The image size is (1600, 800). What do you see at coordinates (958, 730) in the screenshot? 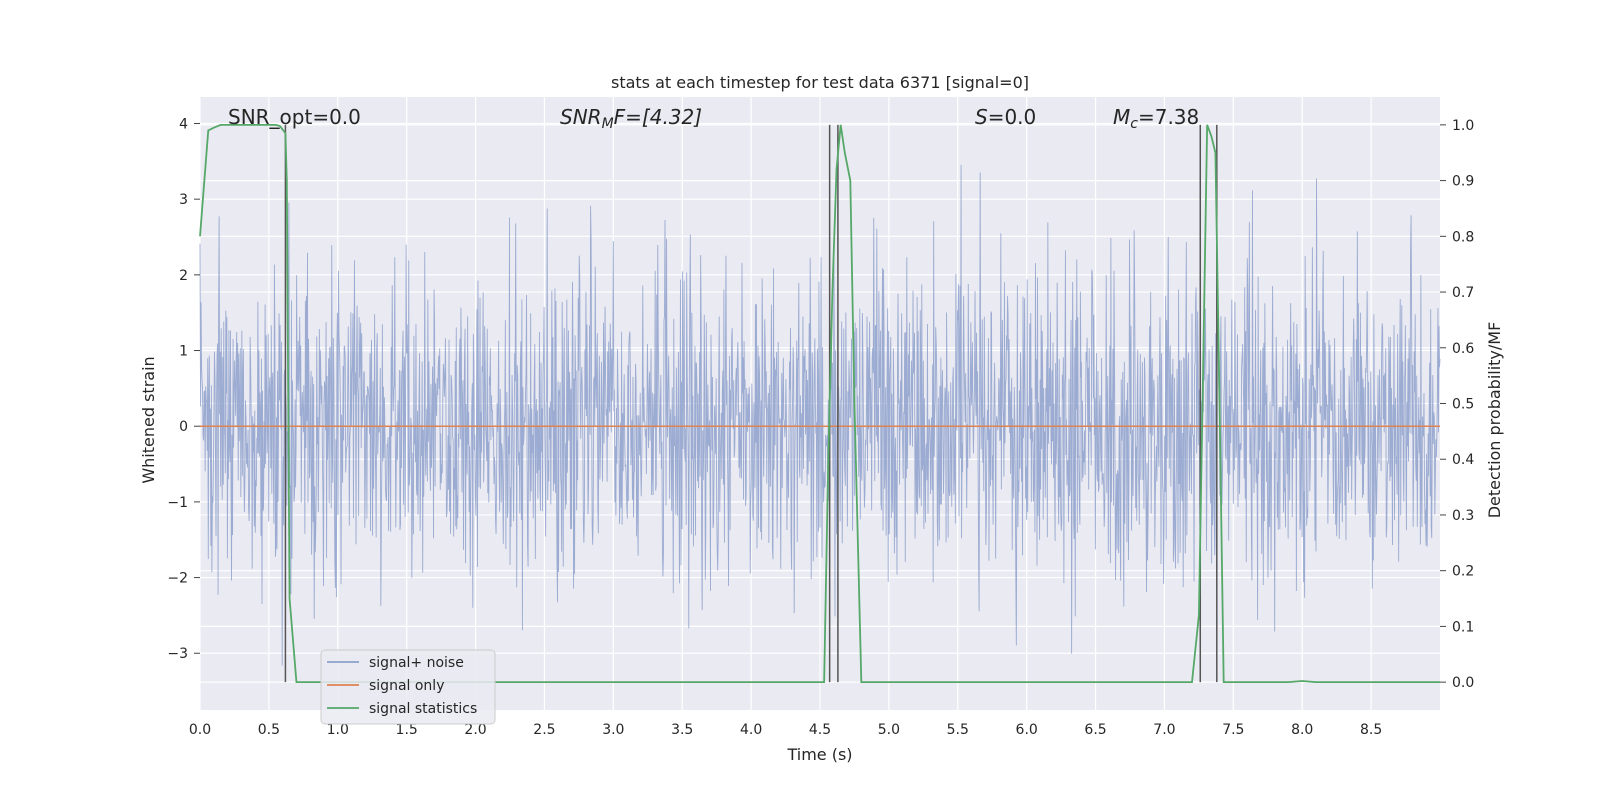
I see `x-tick-label: 5.5` at bounding box center [958, 730].